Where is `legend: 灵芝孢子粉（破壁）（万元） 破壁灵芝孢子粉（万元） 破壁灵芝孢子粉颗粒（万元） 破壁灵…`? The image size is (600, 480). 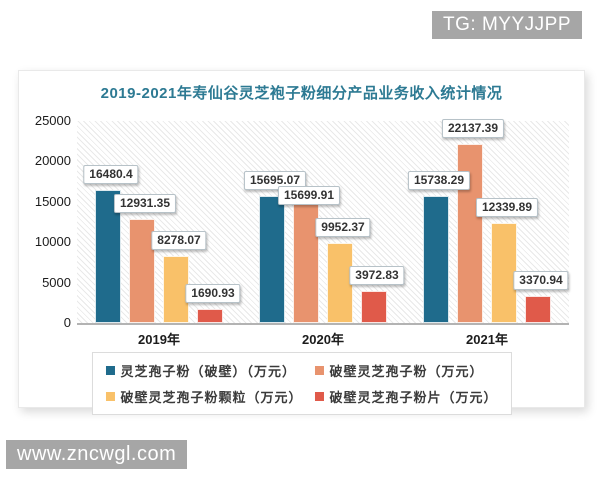
legend: 灵芝孢子粉（破壁）（万元） 破壁灵芝孢子粉（万元） 破壁灵芝孢子粉颗粒（万元） 破壁灵… is located at coordinates (301, 383).